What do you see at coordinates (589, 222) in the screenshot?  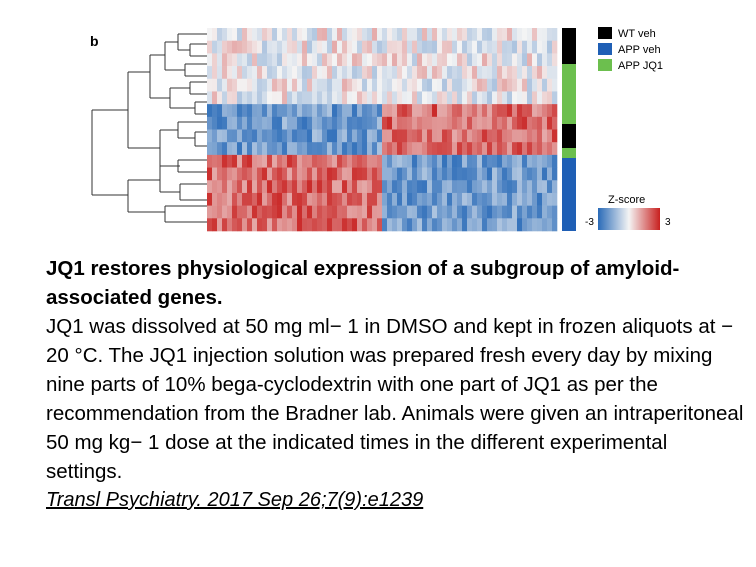 I see `colorbar-min-label: -3` at bounding box center [589, 222].